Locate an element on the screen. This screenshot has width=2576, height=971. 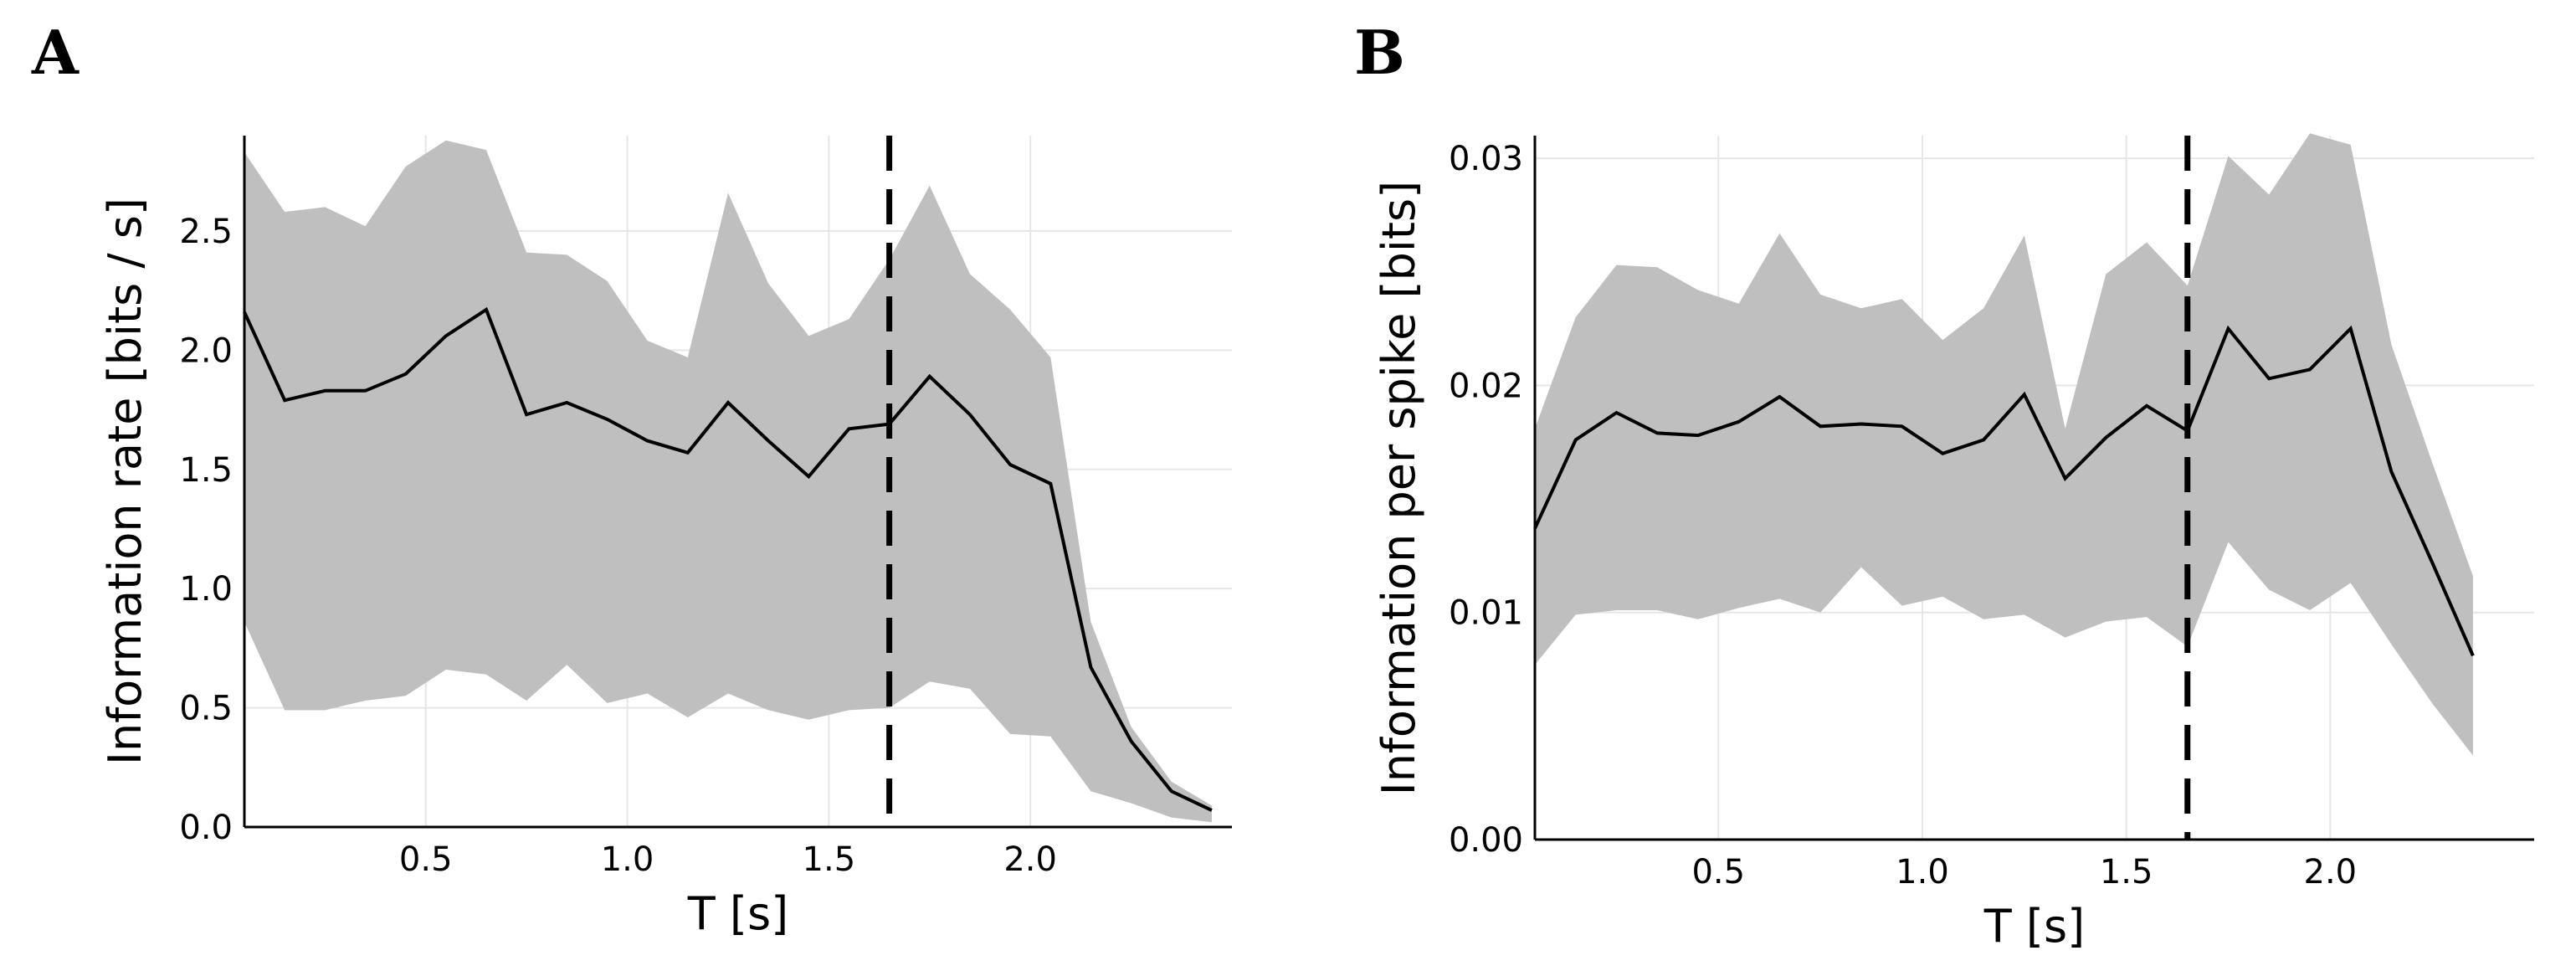
y-tick-label: 1.0 is located at coordinates (206, 590).